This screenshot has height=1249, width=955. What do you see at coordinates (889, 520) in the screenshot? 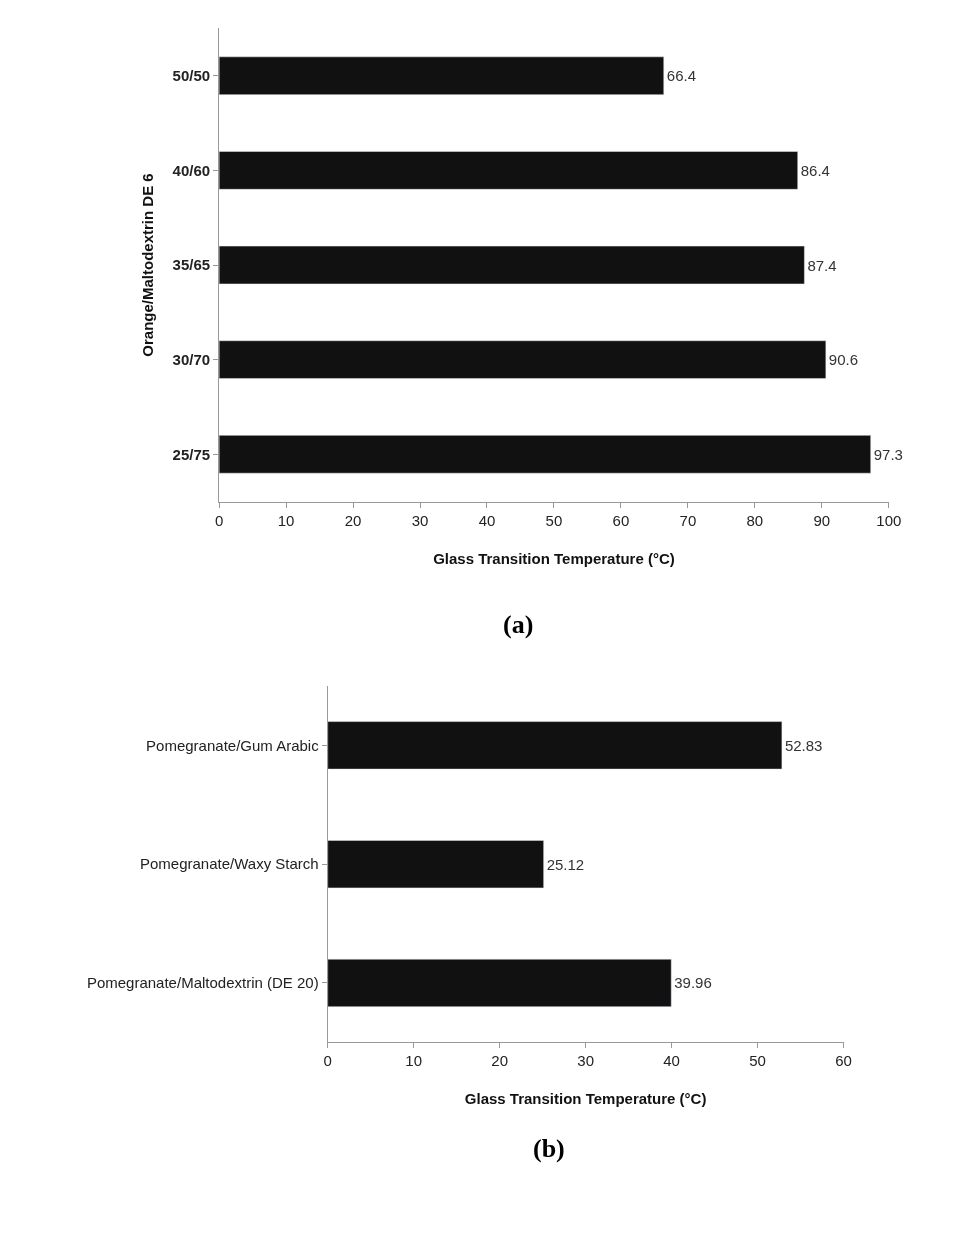
I see `x-tick-label: 100` at bounding box center [889, 520].